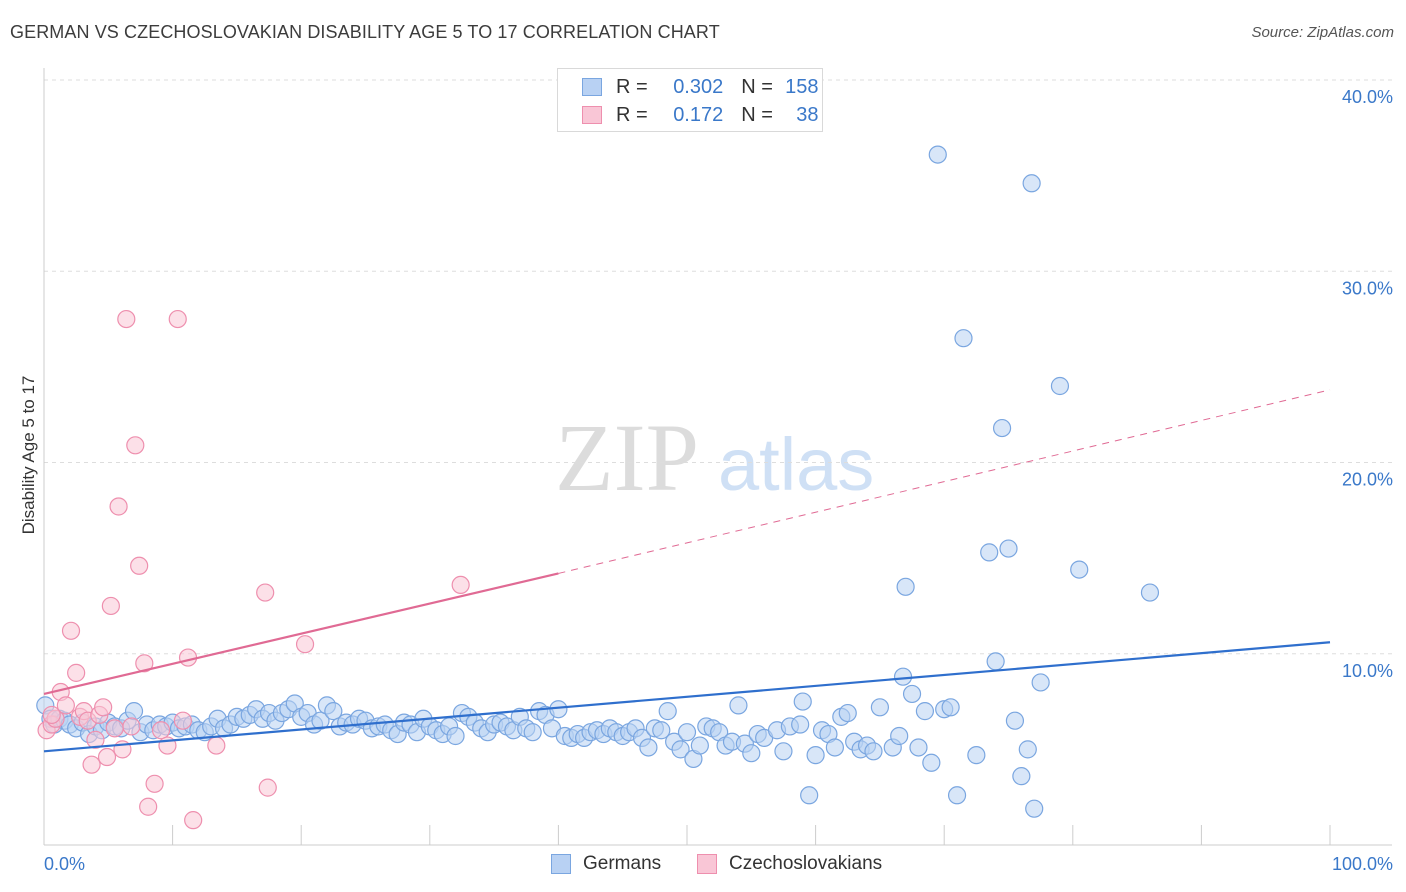  What do you see at coordinates (301, 633) in the screenshot?
I see `czech-trendline` at bounding box center [301, 633].